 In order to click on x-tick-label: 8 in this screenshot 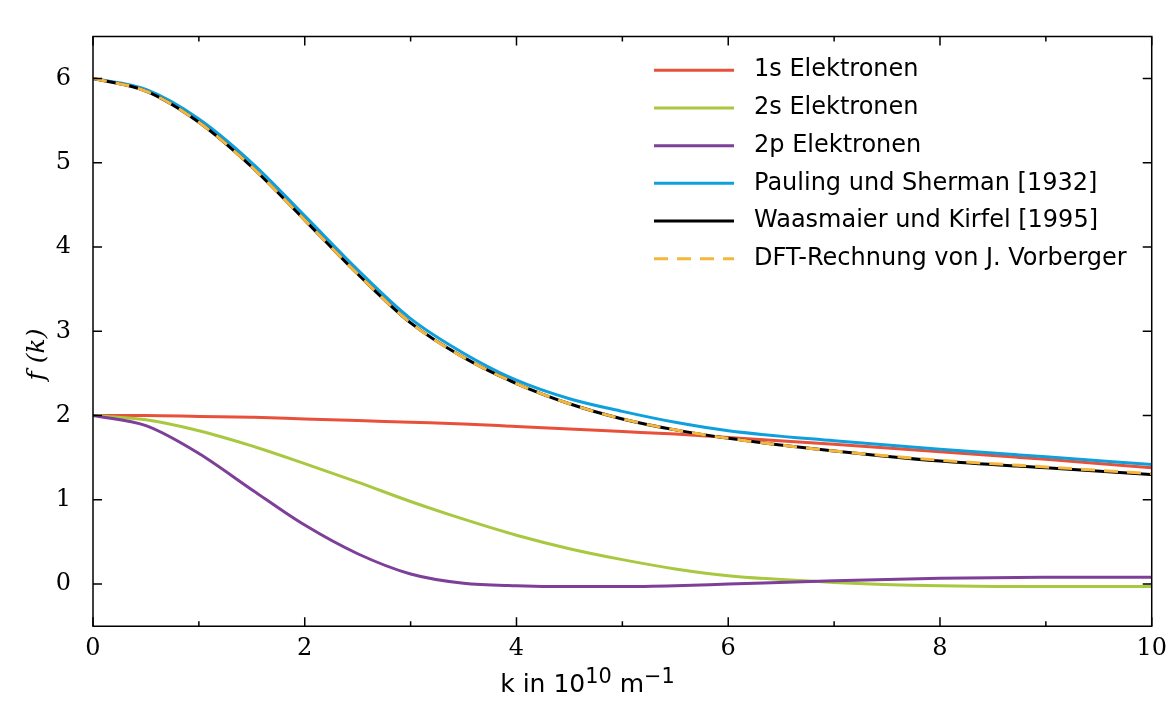, I will do `click(940, 646)`.